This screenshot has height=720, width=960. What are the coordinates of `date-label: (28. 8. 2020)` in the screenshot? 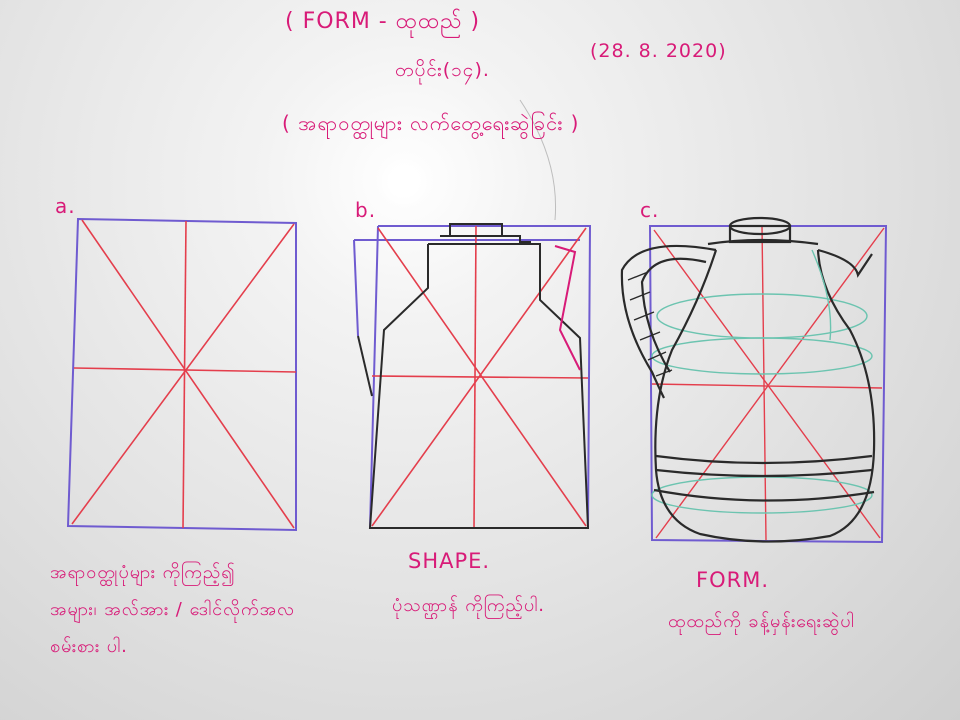 It's located at (658, 51).